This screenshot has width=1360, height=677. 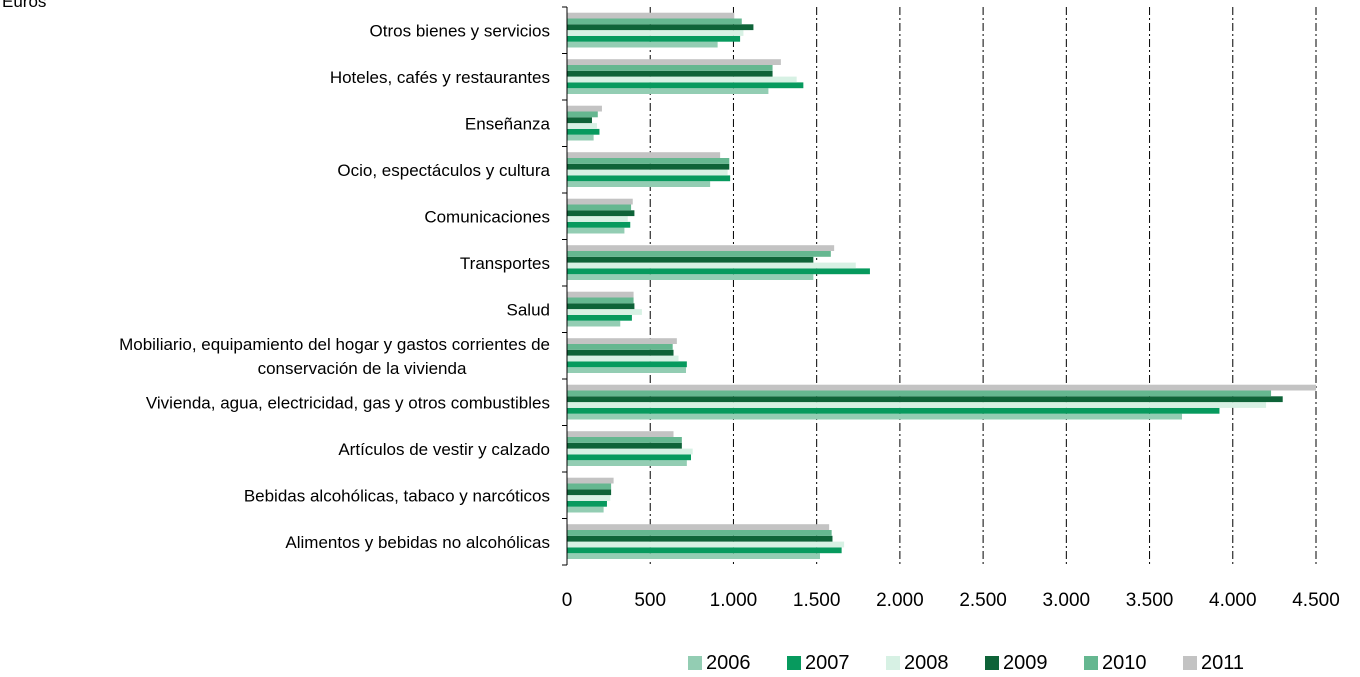 I want to click on x-tick-label: 2.500, so click(x=983, y=600).